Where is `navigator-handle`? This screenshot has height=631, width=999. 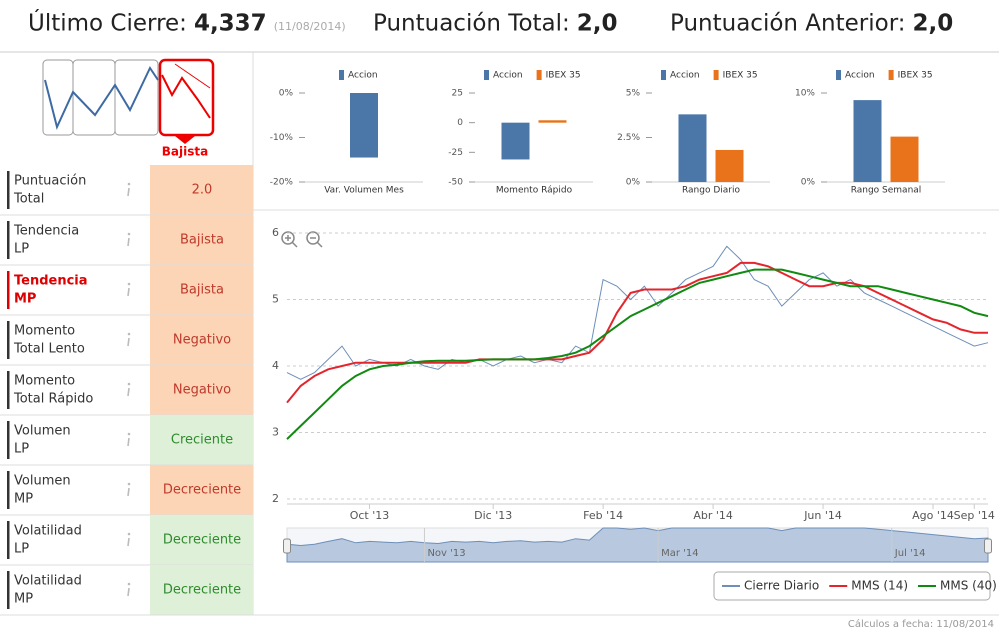
navigator-handle is located at coordinates (287, 546).